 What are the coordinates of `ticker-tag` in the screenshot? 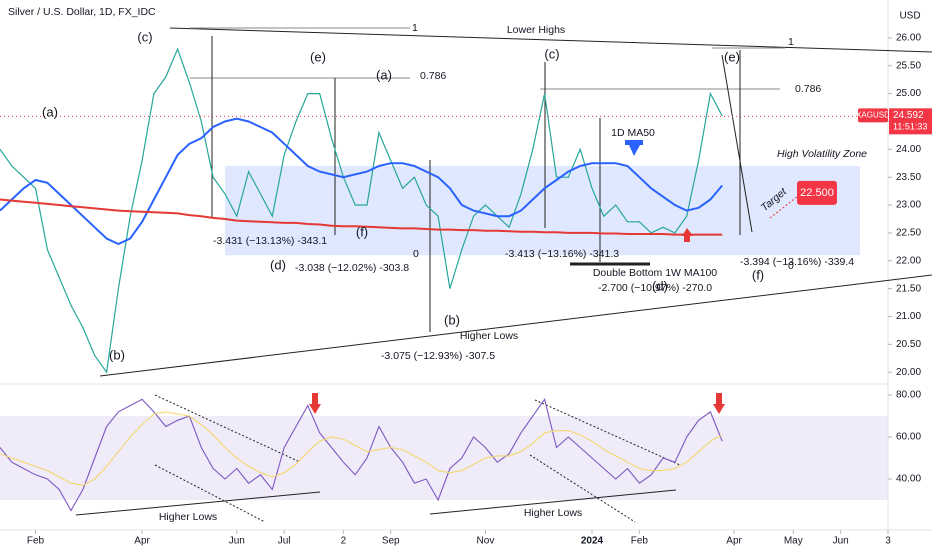 It's located at (873, 115).